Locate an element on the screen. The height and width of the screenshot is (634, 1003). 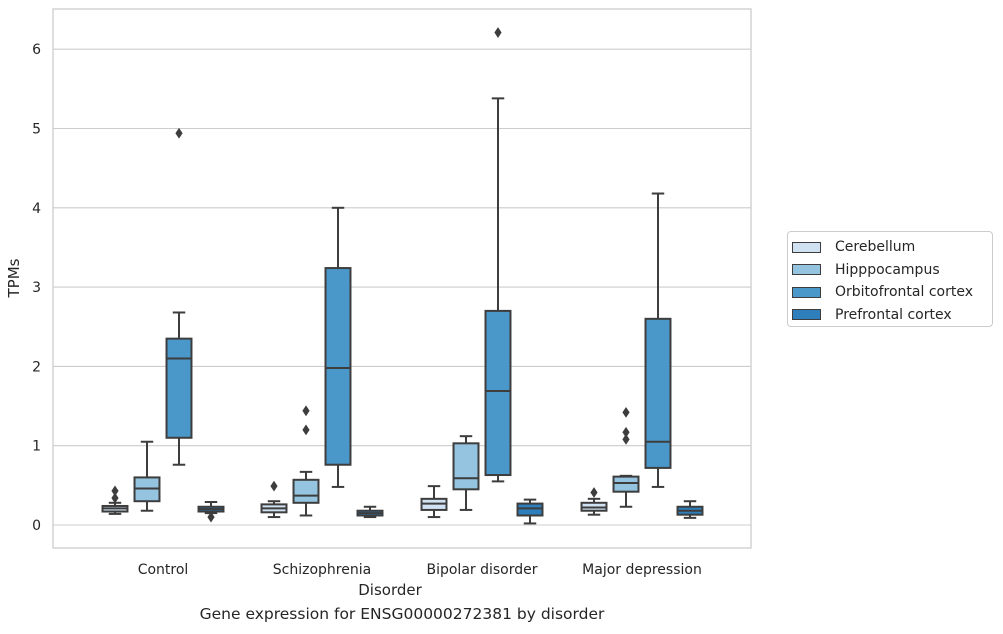
x-tick-label: Major depression is located at coordinates (642, 570).